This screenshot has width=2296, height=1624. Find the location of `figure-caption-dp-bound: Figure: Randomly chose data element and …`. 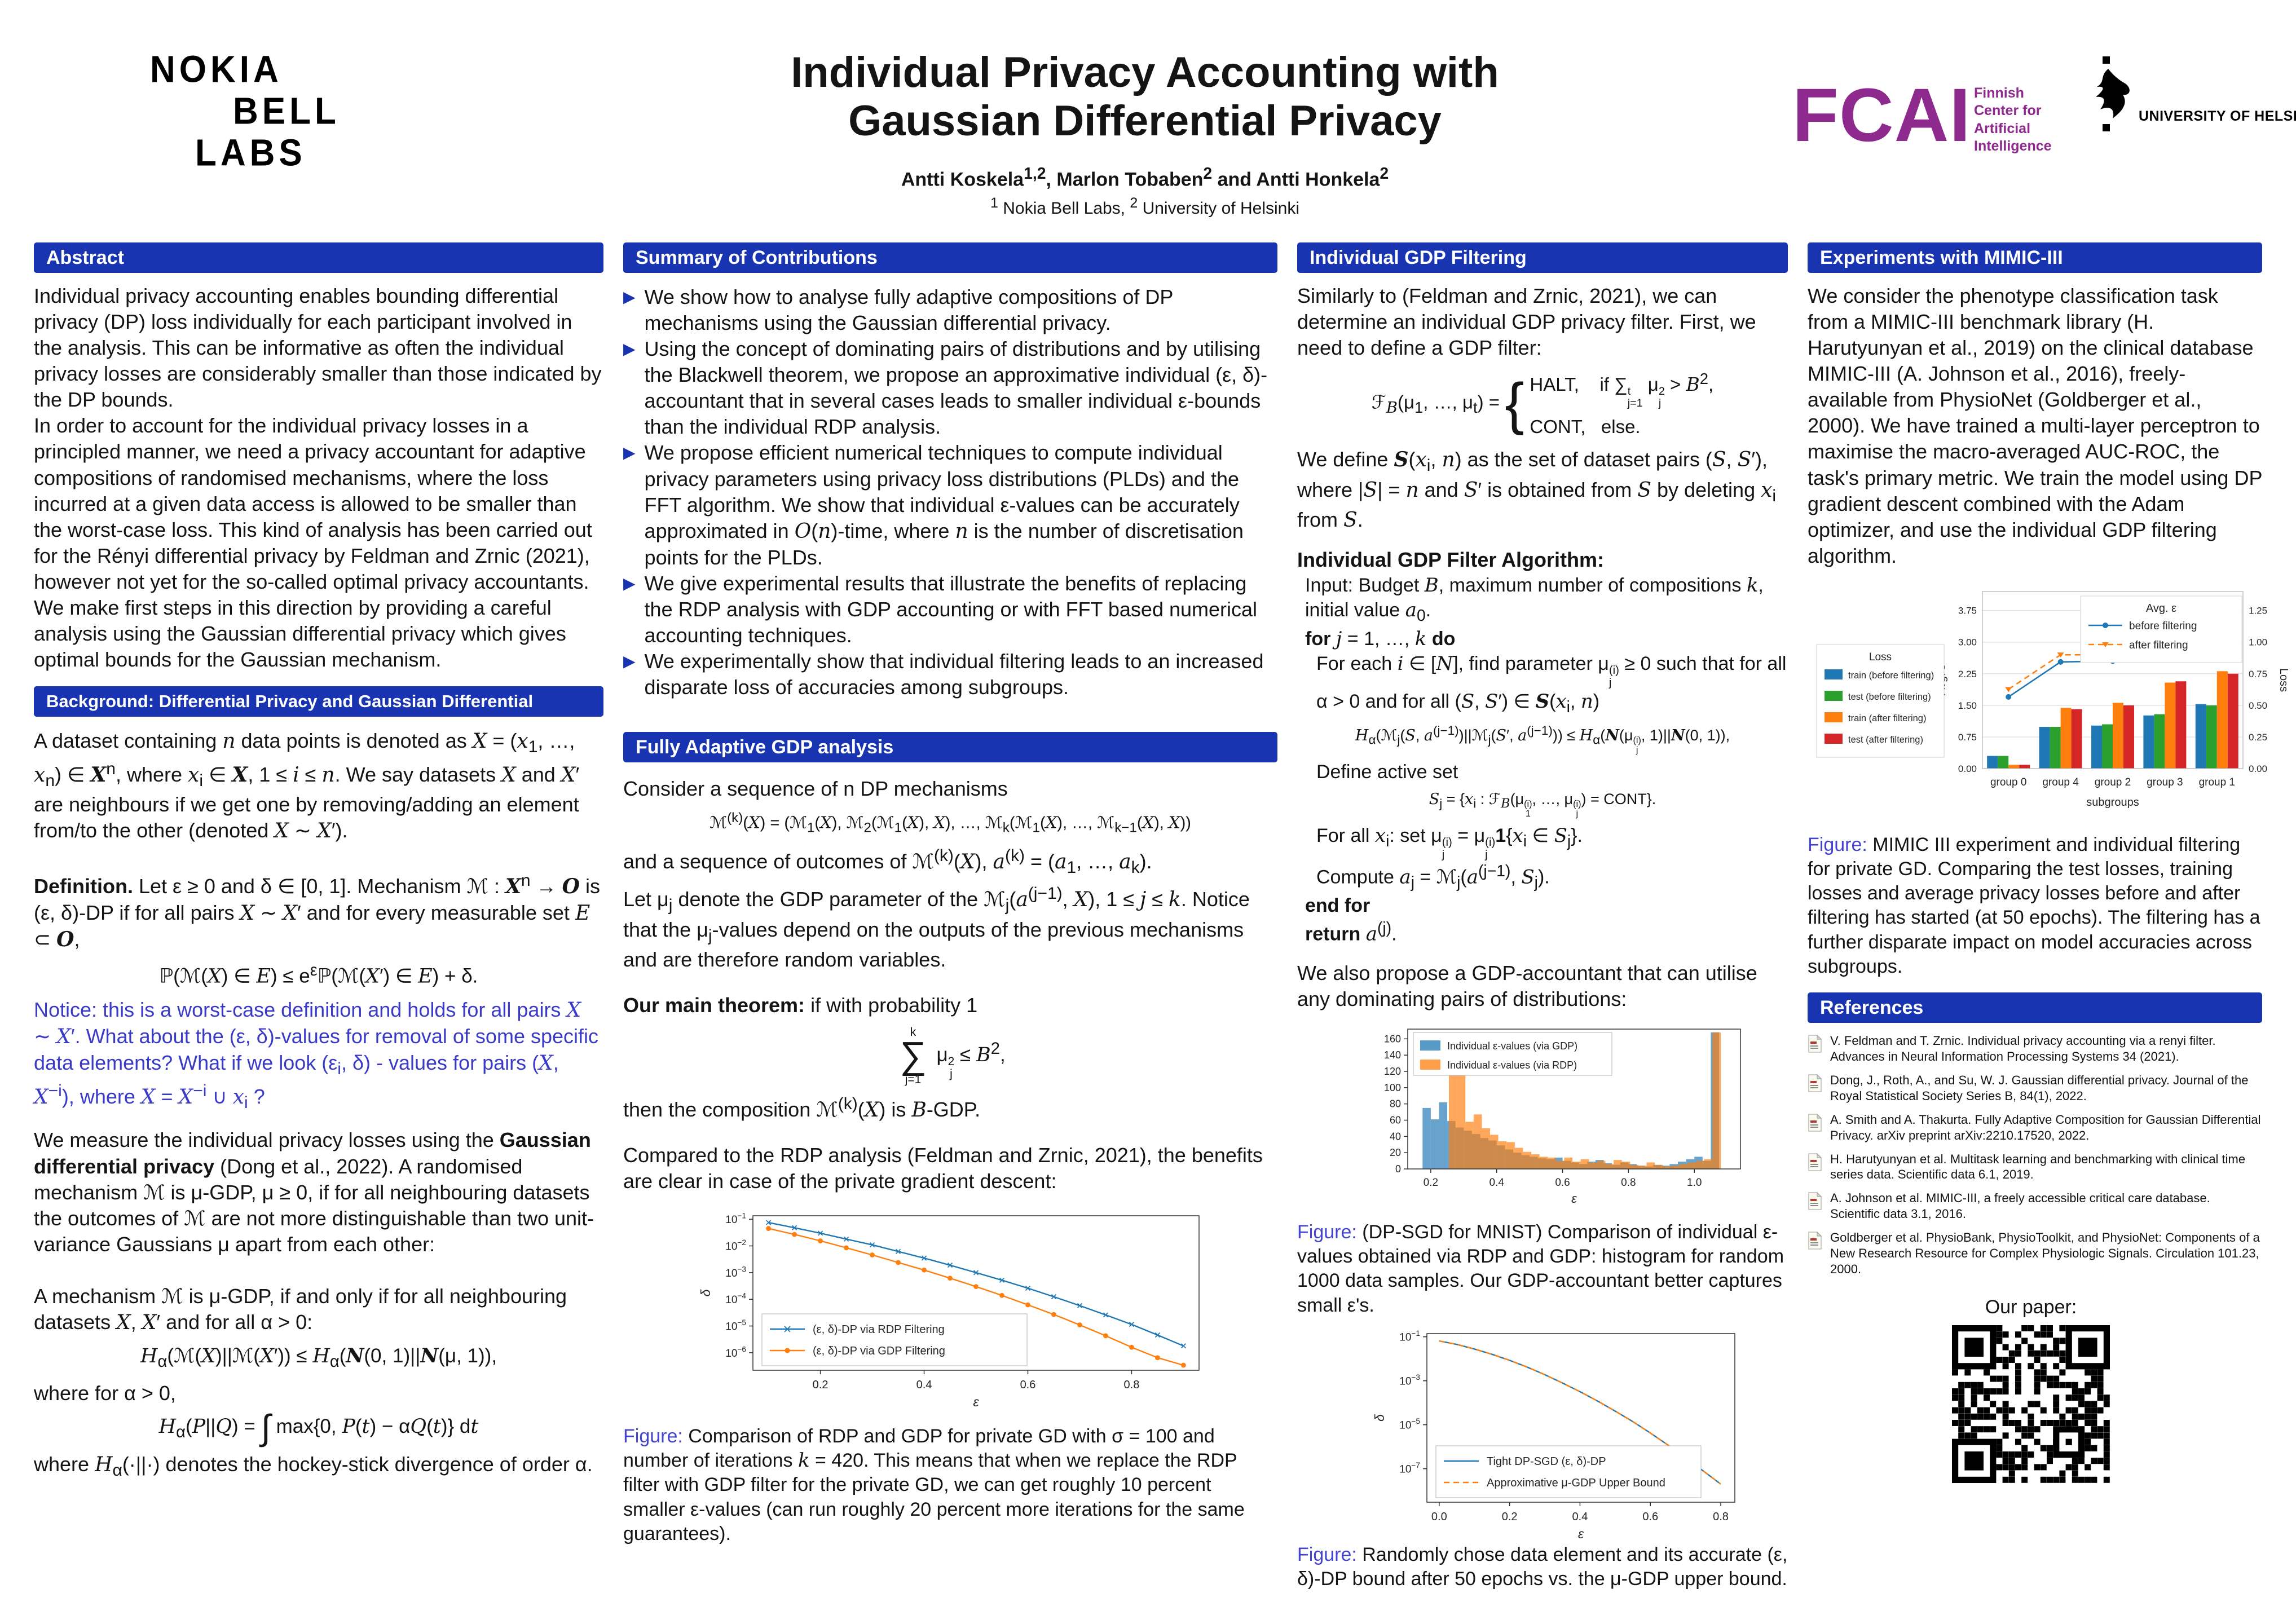

figure-caption-dp-bound: Figure: Randomly chose data element and … is located at coordinates (1542, 1566).